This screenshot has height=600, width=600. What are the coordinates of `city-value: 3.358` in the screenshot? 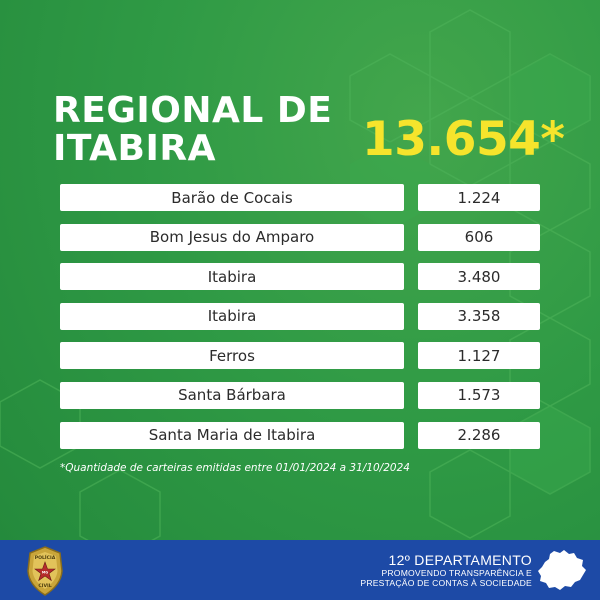 It's located at (479, 316).